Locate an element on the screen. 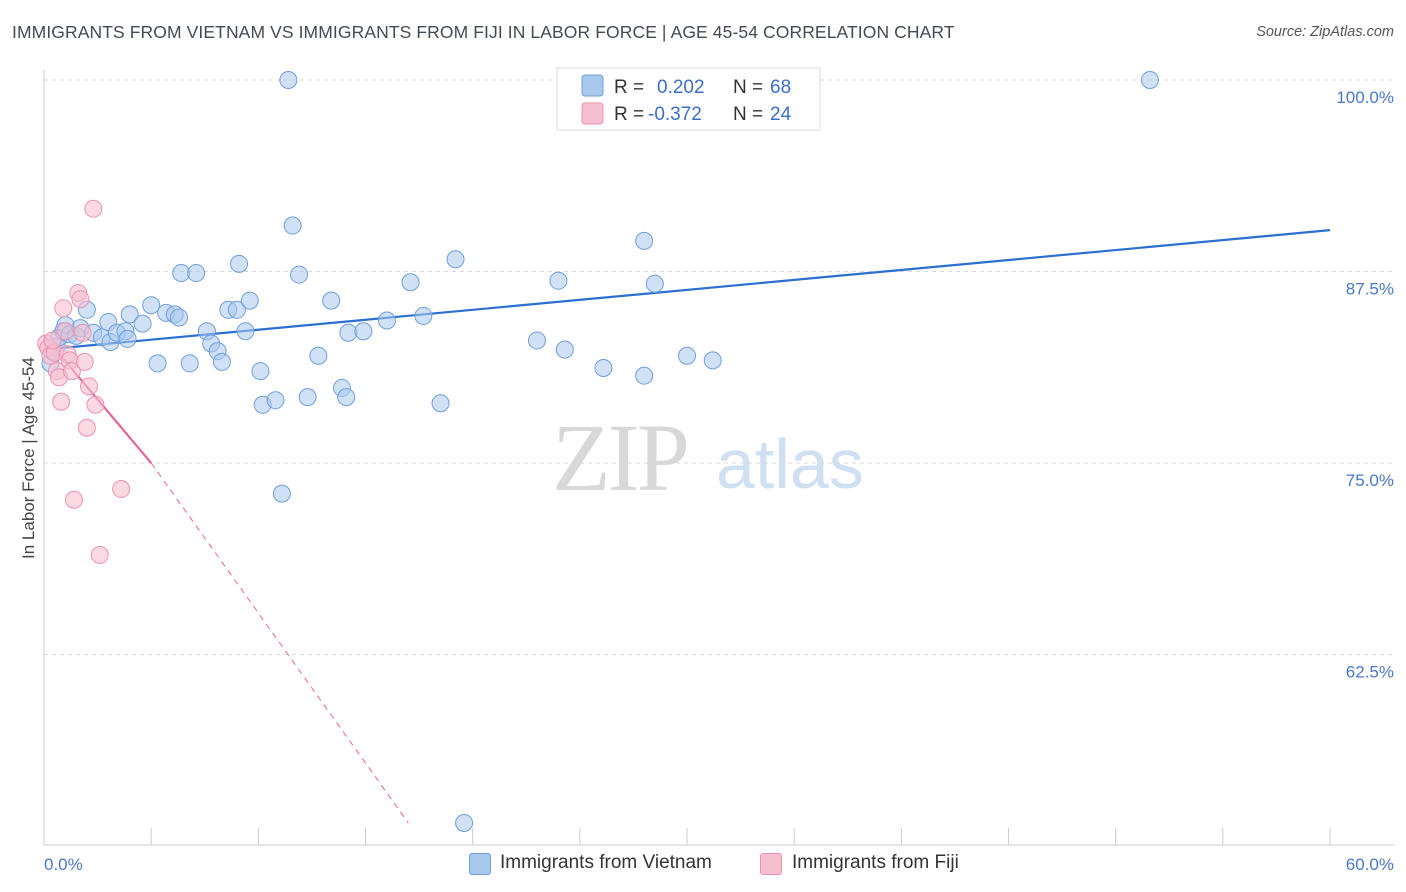 The width and height of the screenshot is (1406, 892). legend-n-value-vietnam: 68 is located at coordinates (780, 87).